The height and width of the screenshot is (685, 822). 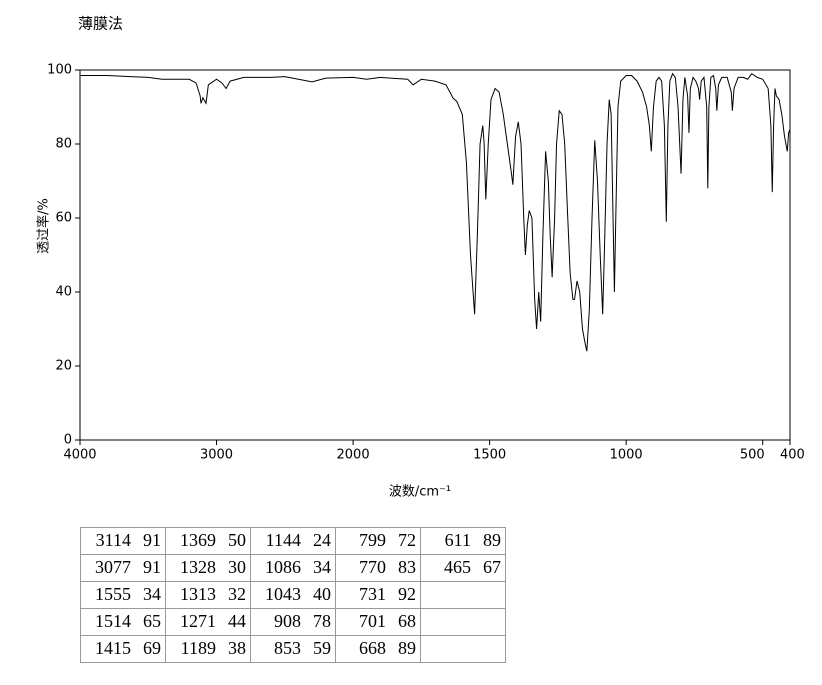 I want to click on wavenumber: 701, so click(x=372, y=621).